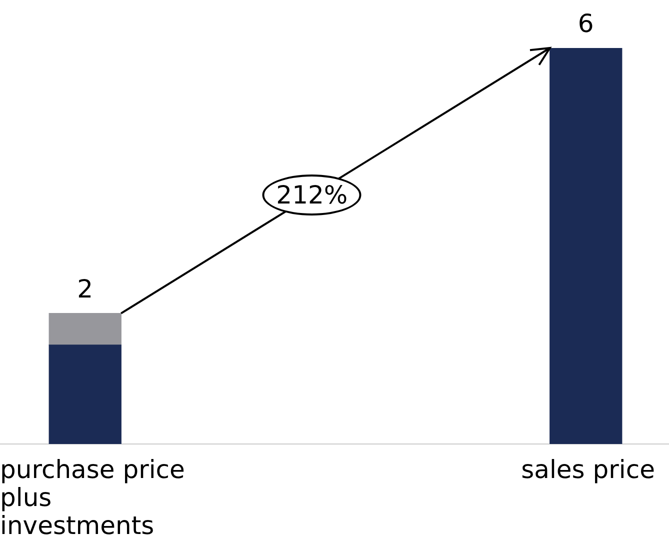 This screenshot has height=551, width=669. What do you see at coordinates (312, 195) in the screenshot?
I see `annotation: 212%` at bounding box center [312, 195].